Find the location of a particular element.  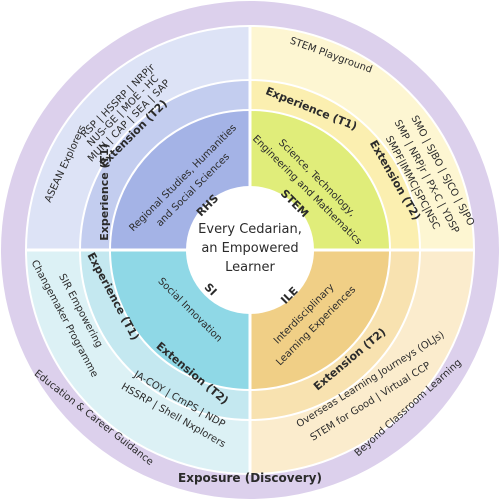

center-line-2: an Empowered is located at coordinates (249, 248).